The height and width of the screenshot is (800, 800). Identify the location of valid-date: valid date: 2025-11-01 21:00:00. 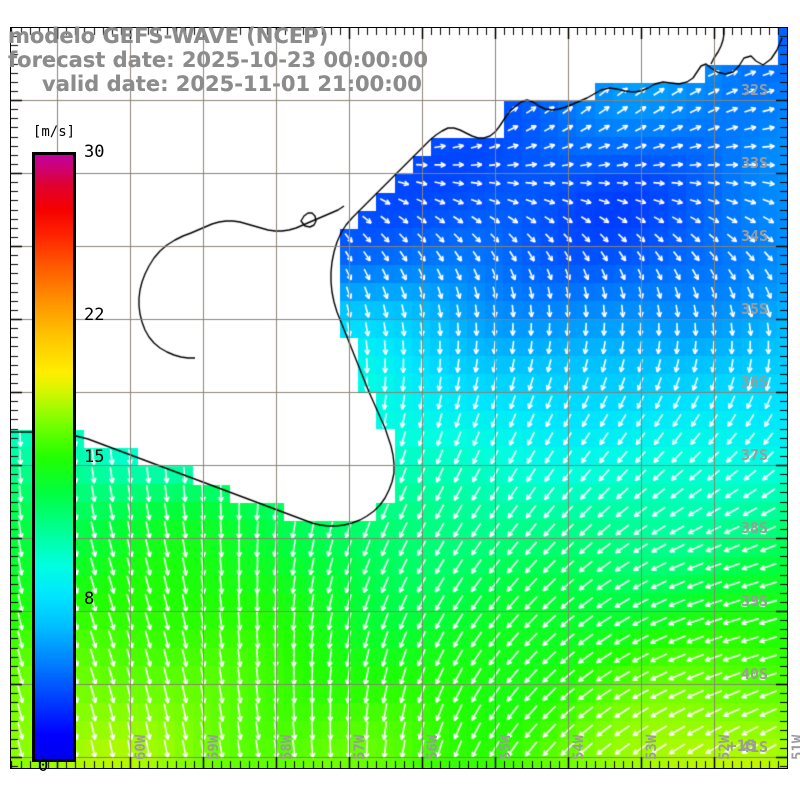
(232, 84).